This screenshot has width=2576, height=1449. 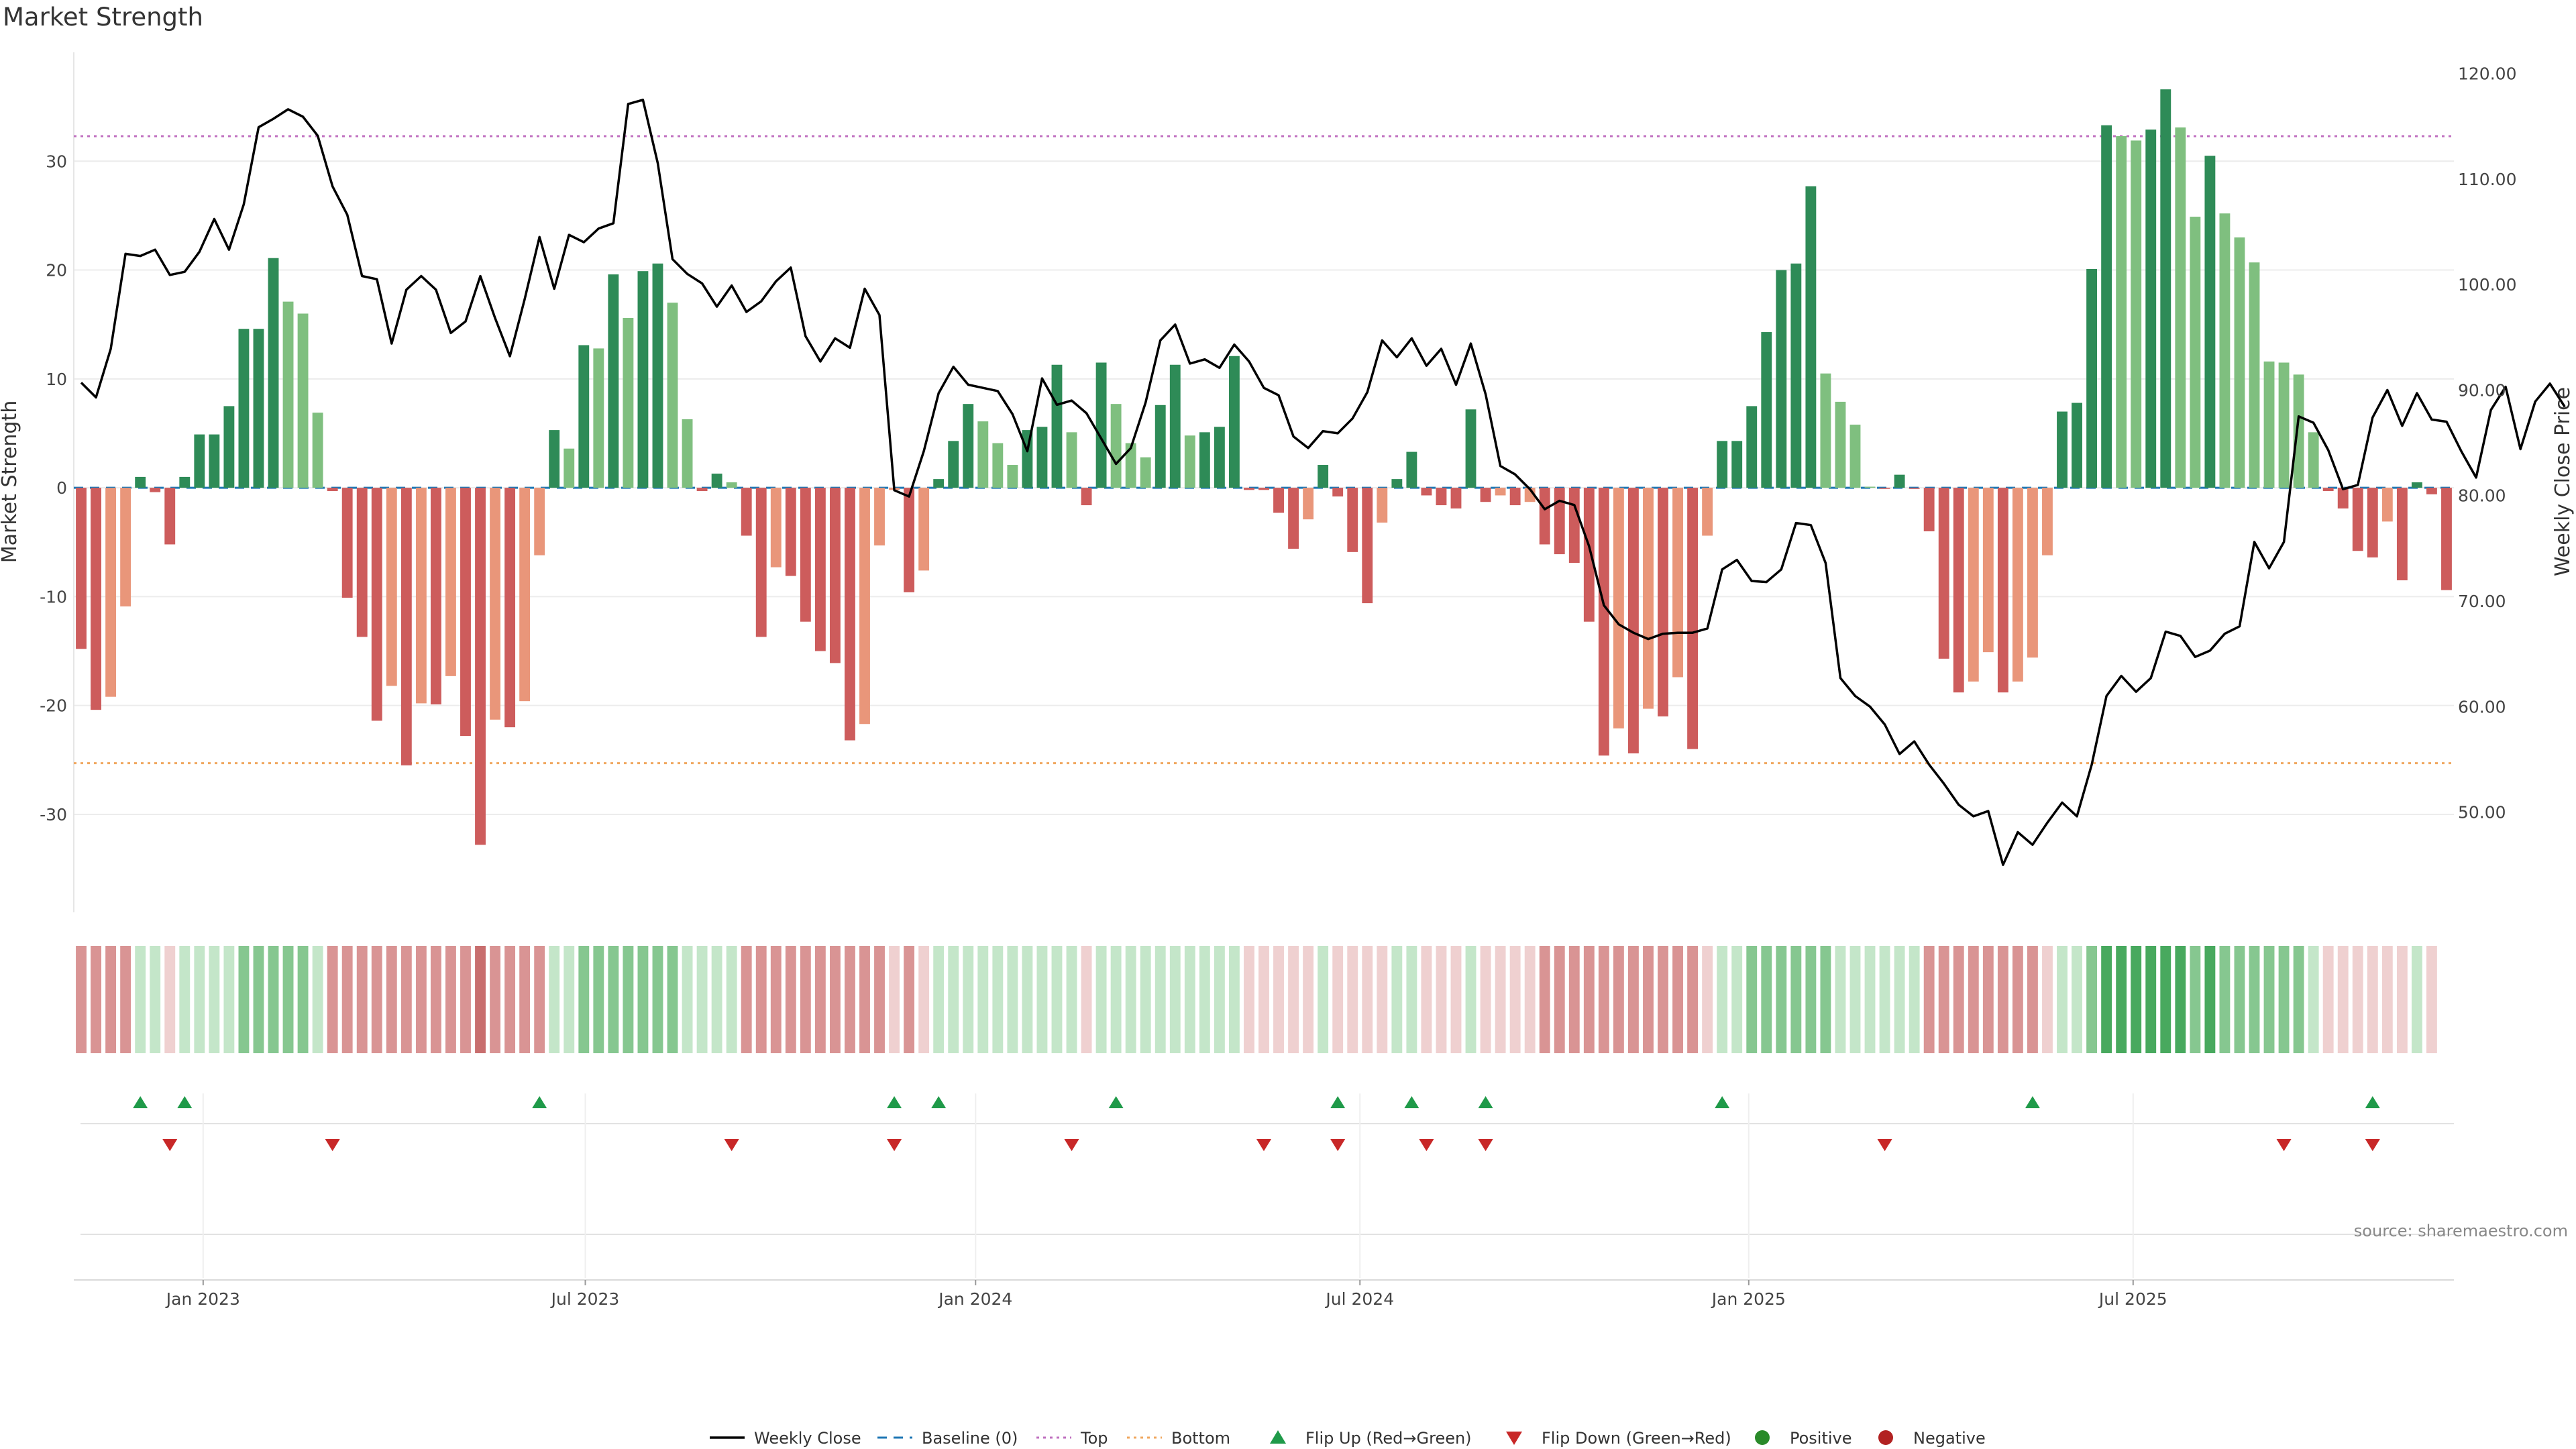 I want to click on y-axis-label: Market Strength, so click(x=10, y=481).